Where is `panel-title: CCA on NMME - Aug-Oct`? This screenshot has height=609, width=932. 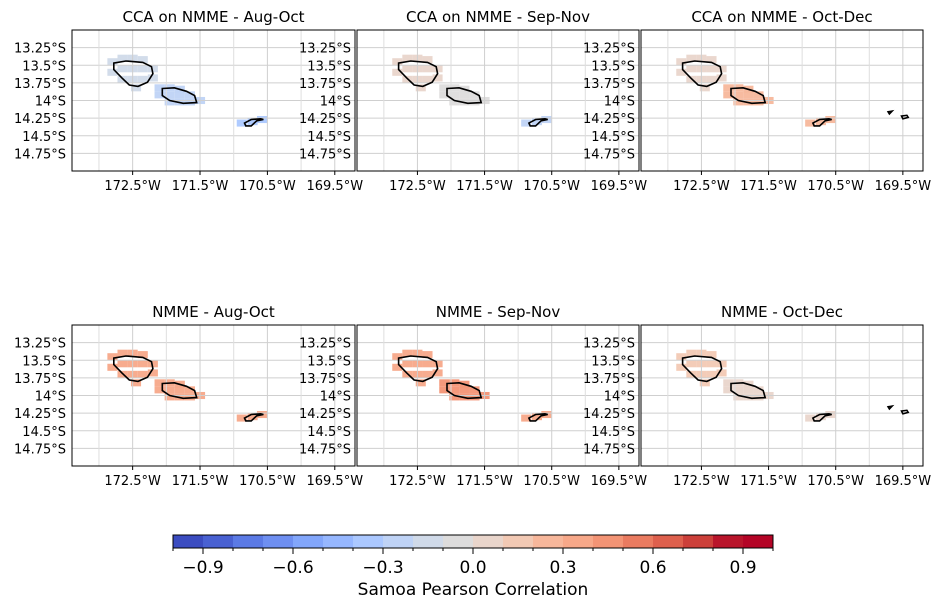 panel-title: CCA on NMME - Aug-Oct is located at coordinates (213, 17).